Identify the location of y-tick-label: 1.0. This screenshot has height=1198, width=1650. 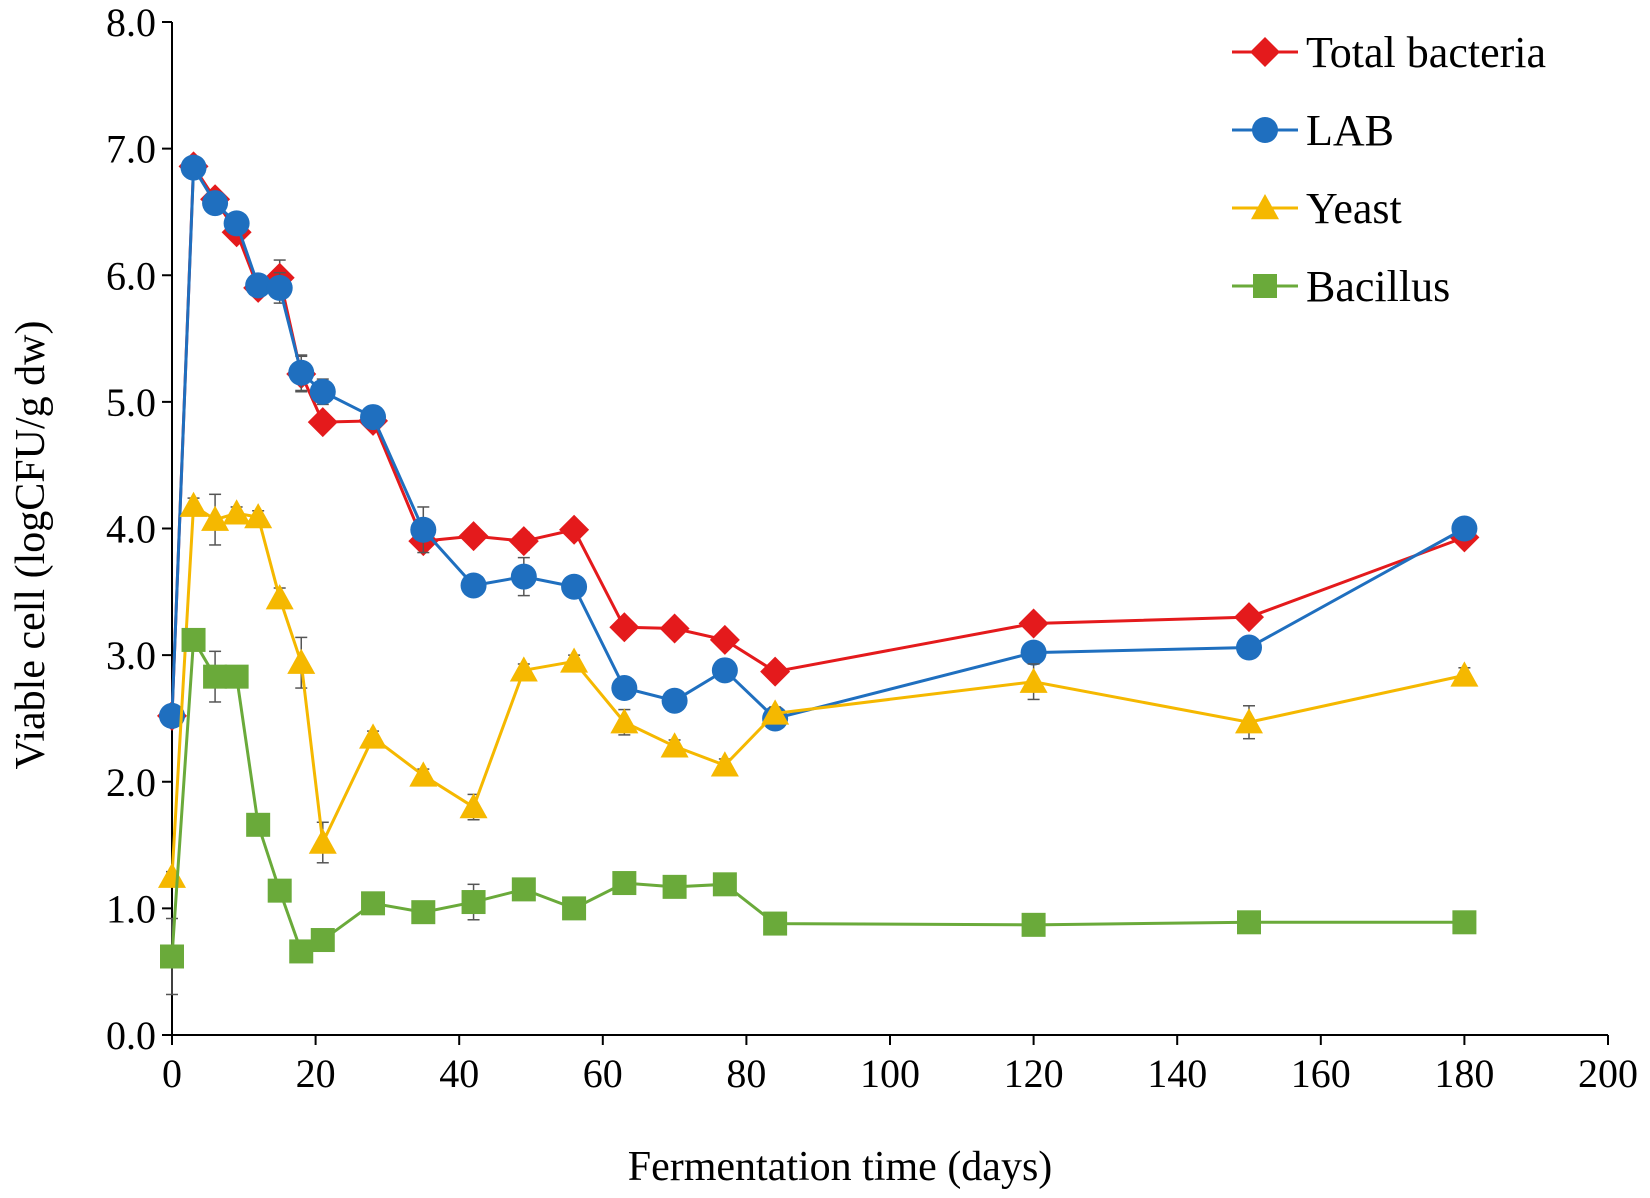
(131, 908).